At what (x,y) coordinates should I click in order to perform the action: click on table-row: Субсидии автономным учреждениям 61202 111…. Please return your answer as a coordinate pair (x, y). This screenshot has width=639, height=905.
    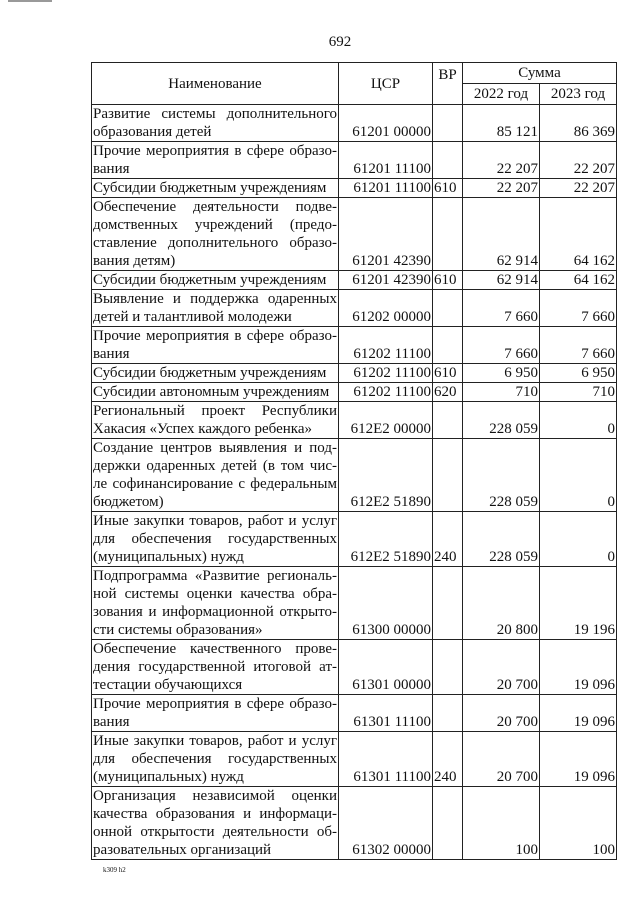
    Looking at the image, I should click on (354, 392).